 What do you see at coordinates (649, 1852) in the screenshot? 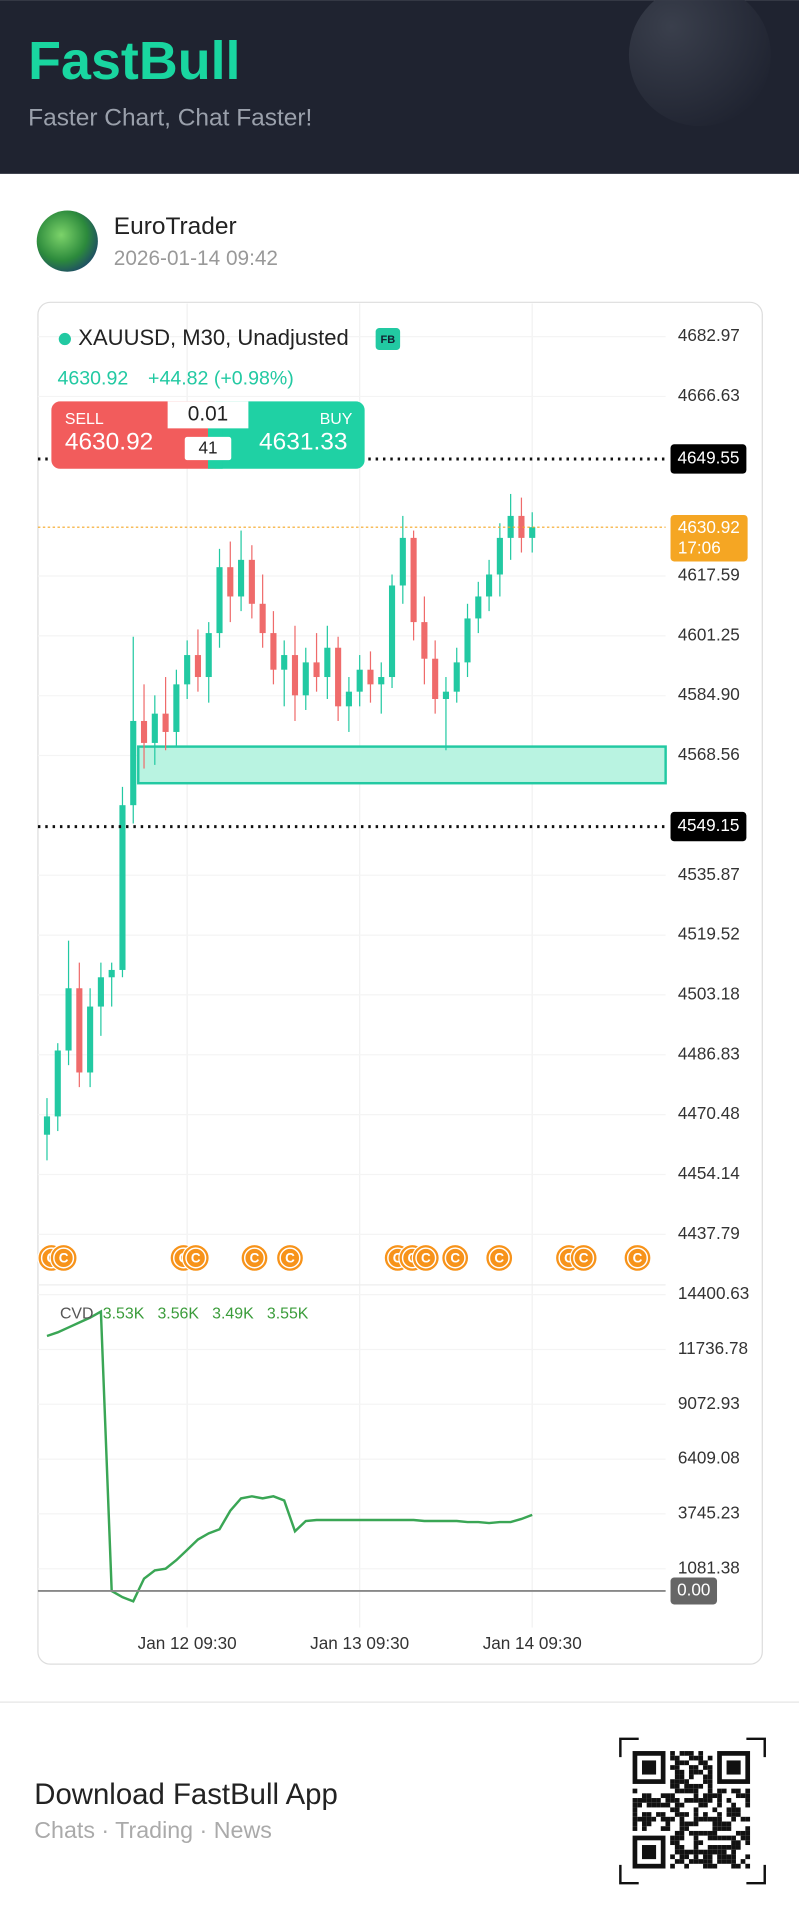
I see `qr-finder` at bounding box center [649, 1852].